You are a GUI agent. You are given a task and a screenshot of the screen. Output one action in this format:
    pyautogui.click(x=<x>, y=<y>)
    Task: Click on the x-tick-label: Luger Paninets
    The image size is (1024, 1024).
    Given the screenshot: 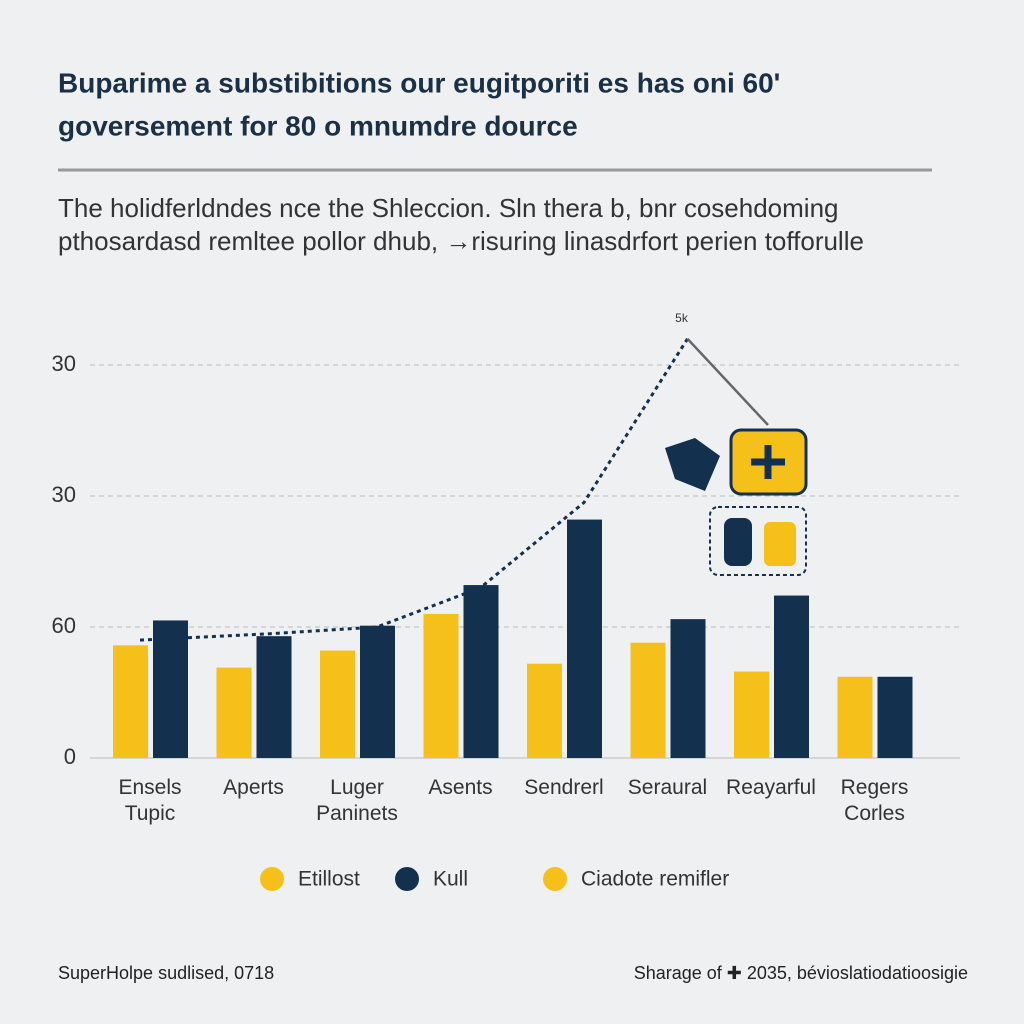 What is the action you would take?
    pyautogui.click(x=357, y=800)
    